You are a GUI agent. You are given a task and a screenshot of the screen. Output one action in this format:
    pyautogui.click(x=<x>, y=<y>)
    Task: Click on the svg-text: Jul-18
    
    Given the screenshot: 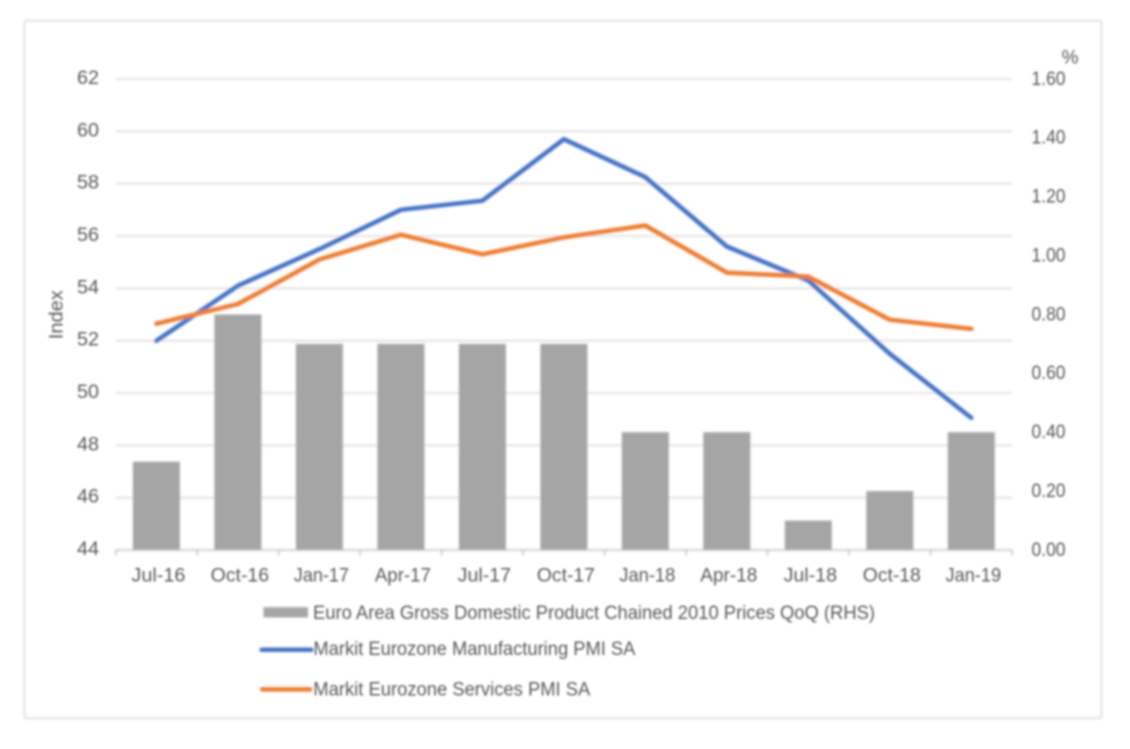 What is the action you would take?
    pyautogui.click(x=810, y=576)
    